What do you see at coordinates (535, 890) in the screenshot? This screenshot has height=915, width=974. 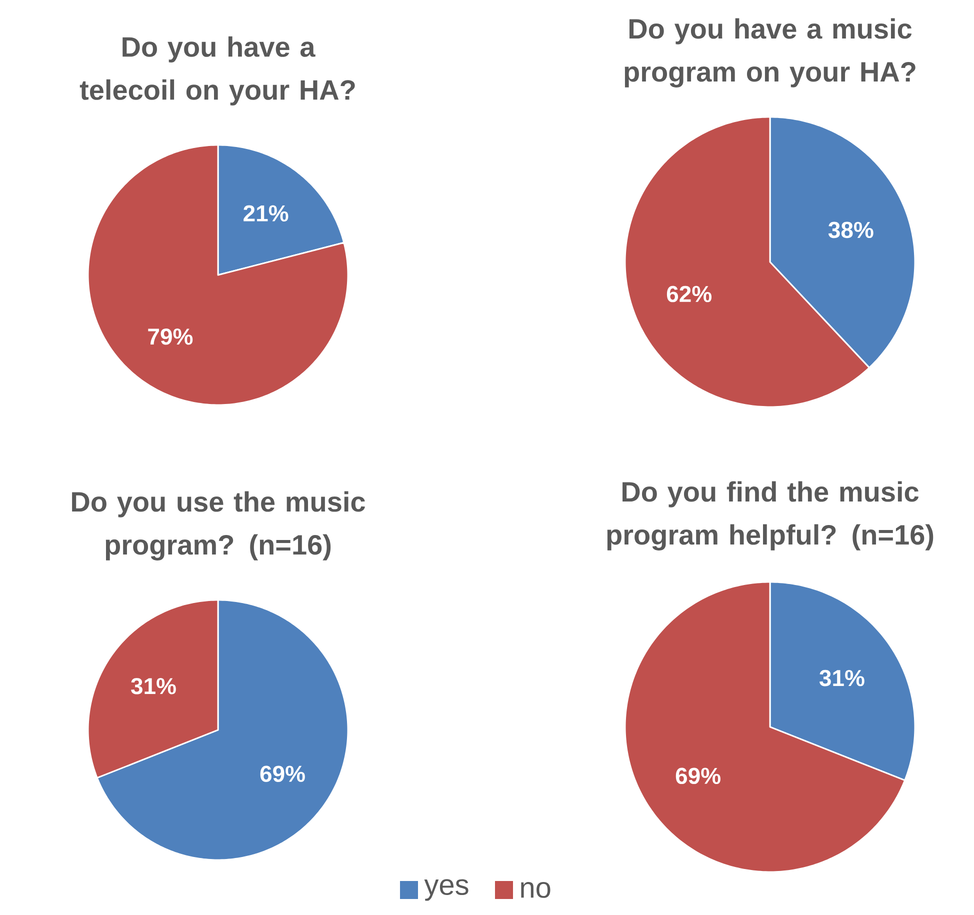 I see `legend-label: no` at bounding box center [535, 890].